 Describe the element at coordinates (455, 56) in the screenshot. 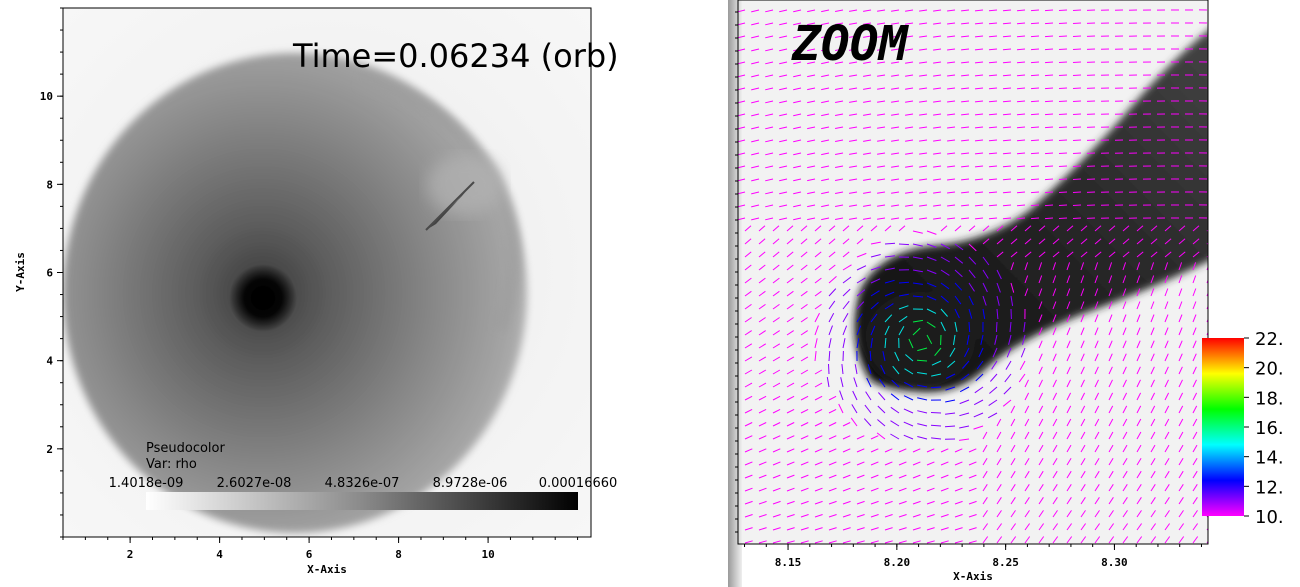

I see `time-label: Time=0.06234 (orb)` at that location.